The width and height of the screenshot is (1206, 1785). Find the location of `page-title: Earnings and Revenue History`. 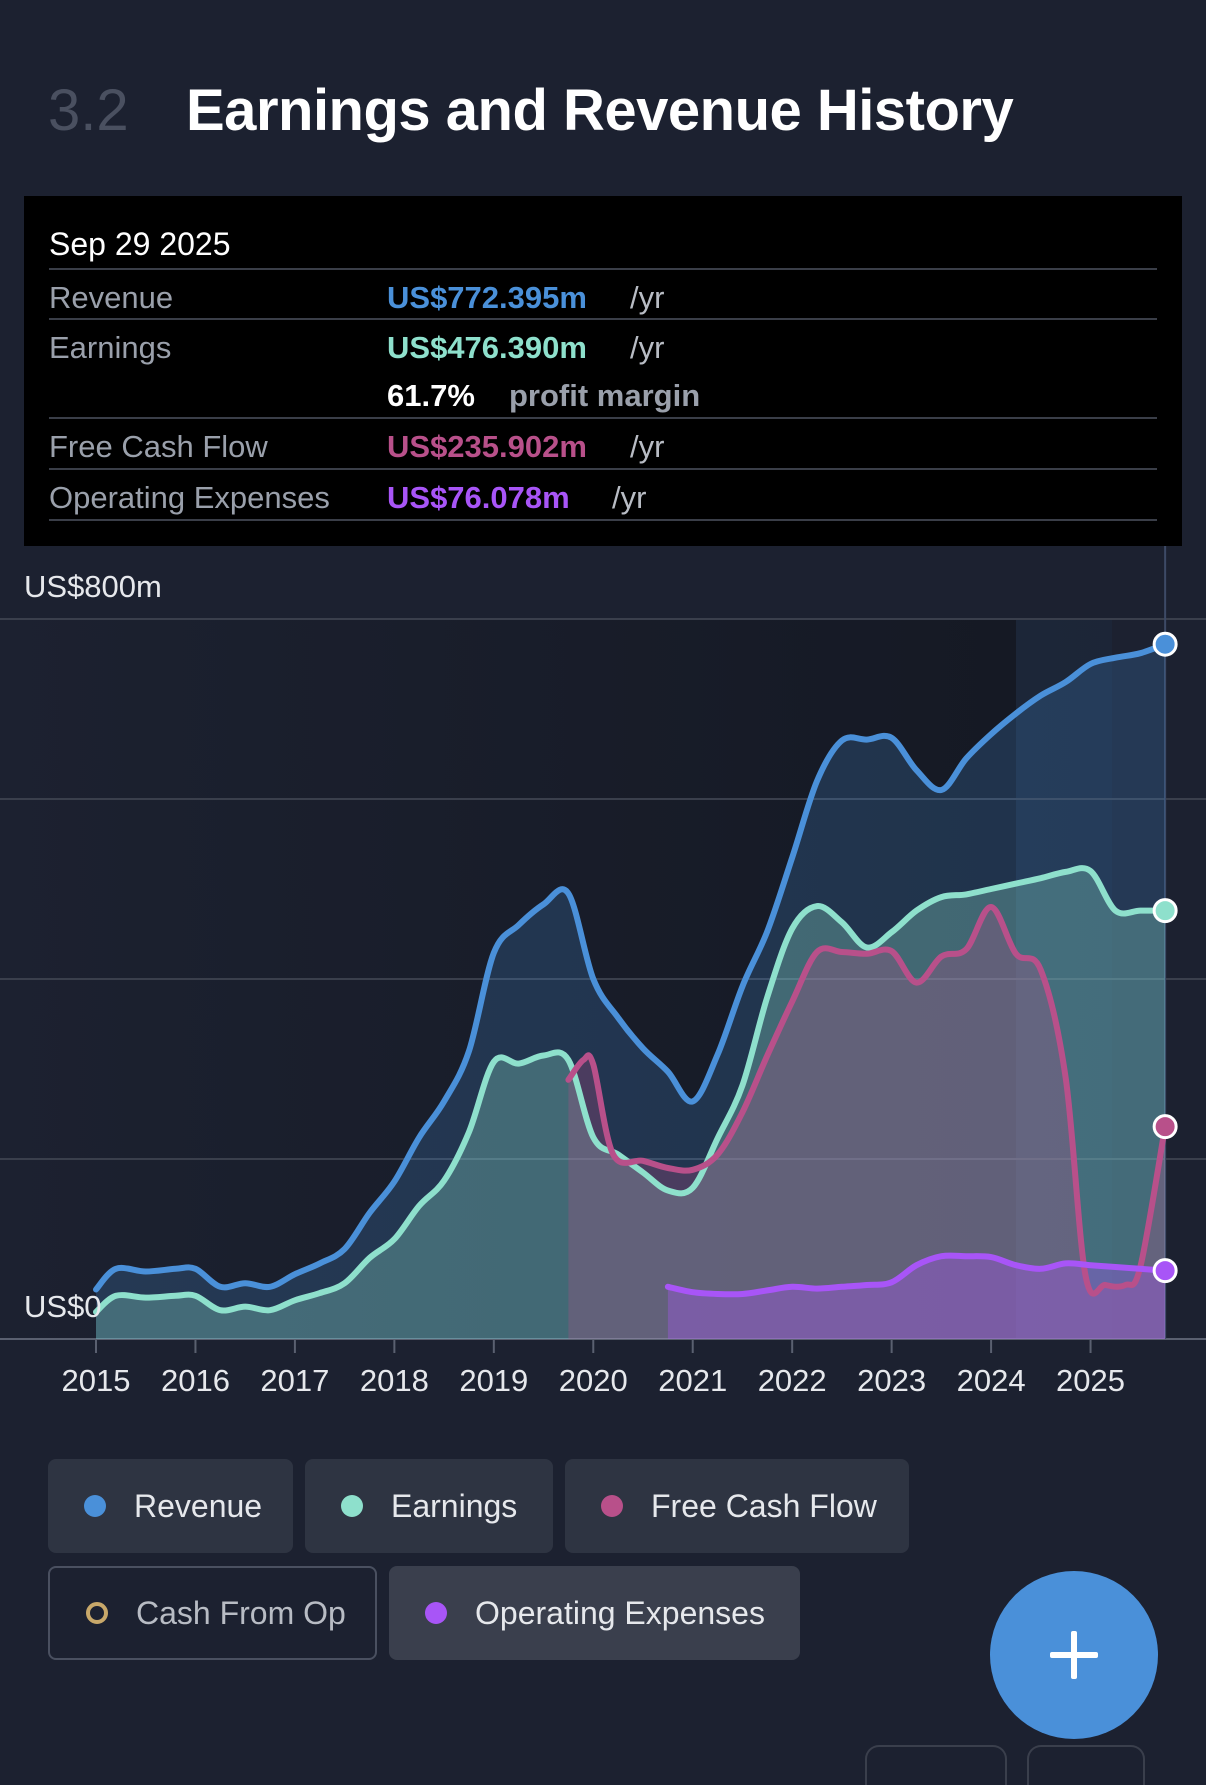

page-title: Earnings and Revenue History is located at coordinates (600, 110).